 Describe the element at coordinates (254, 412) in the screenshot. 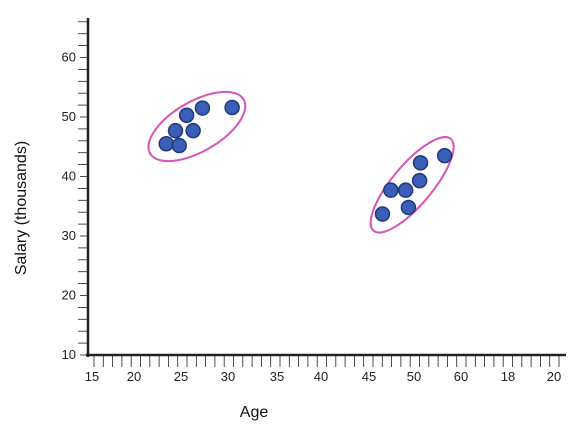

I see `x-axis-title: Age` at that location.